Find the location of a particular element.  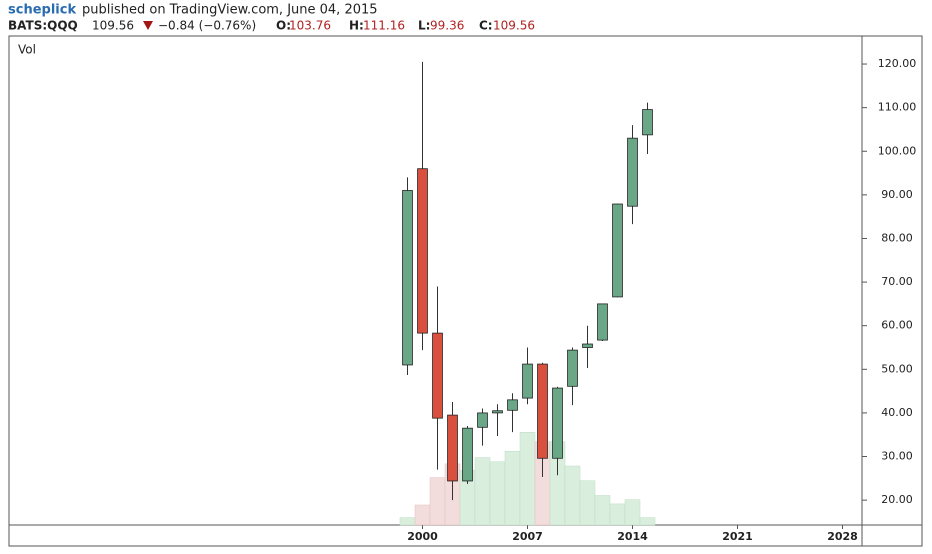

high-label: H: is located at coordinates (356, 26).